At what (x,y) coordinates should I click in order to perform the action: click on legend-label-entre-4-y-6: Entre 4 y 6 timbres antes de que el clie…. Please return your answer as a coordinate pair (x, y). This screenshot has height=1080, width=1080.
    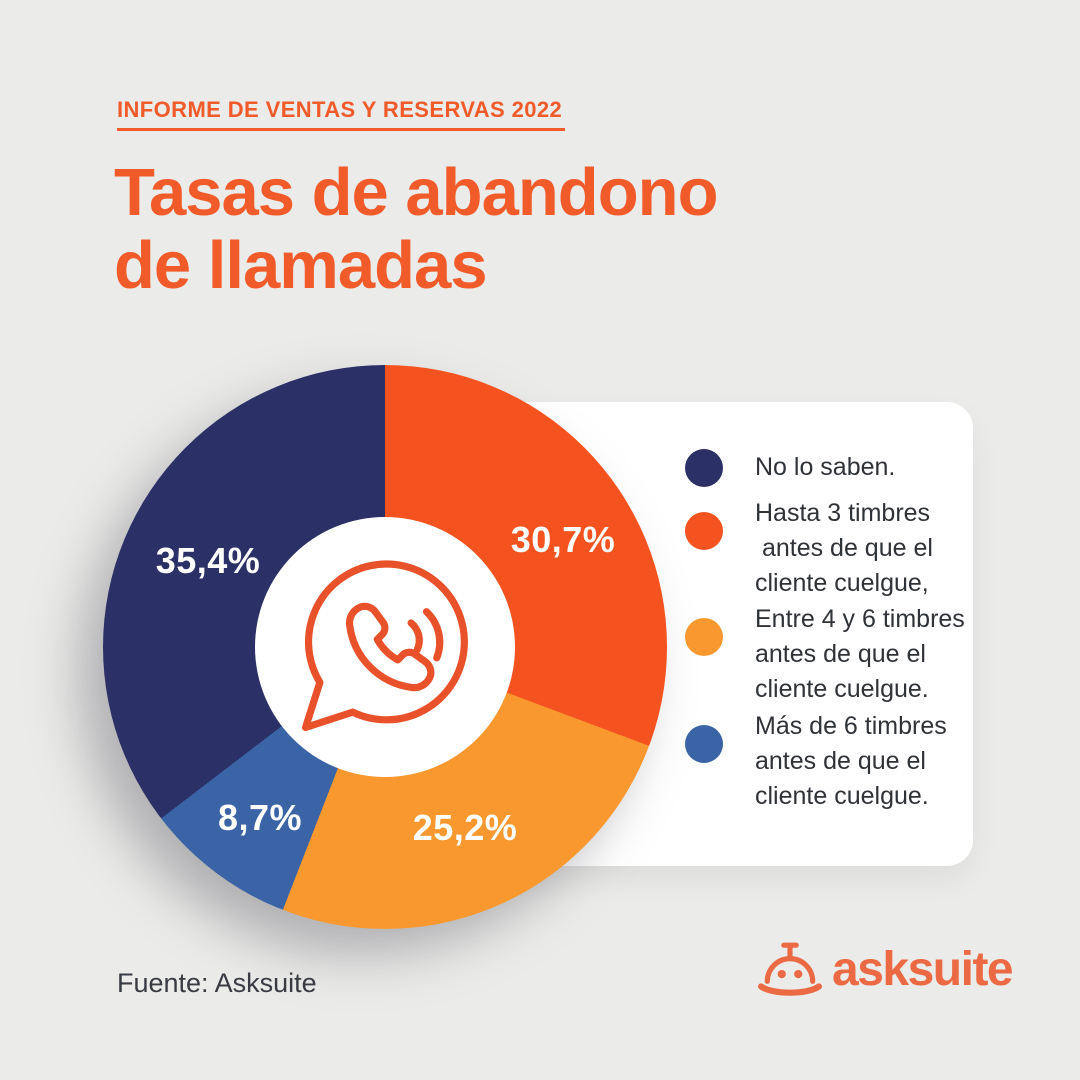
    Looking at the image, I should click on (860, 654).